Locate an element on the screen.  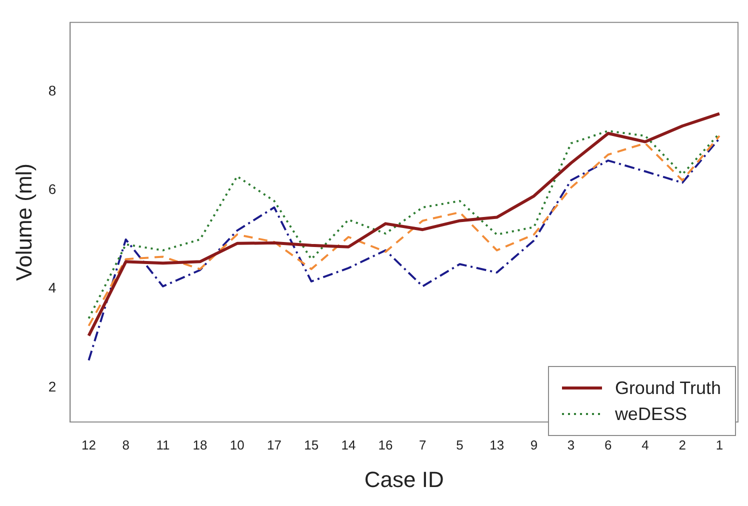
x-tick-label: 9 is located at coordinates (534, 444).